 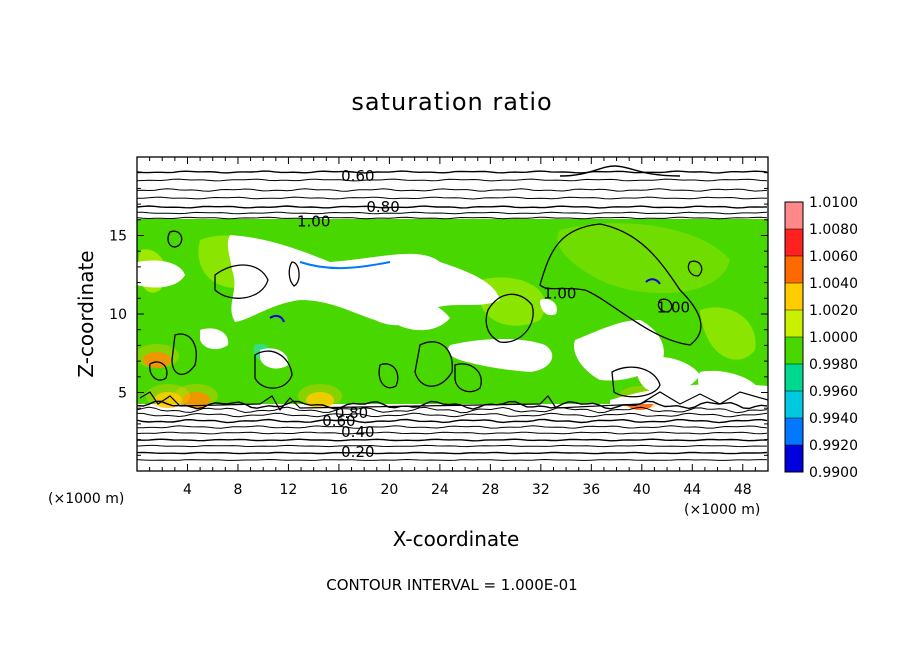 What do you see at coordinates (833, 203) in the screenshot?
I see `colorbar-label: 1.0100` at bounding box center [833, 203].